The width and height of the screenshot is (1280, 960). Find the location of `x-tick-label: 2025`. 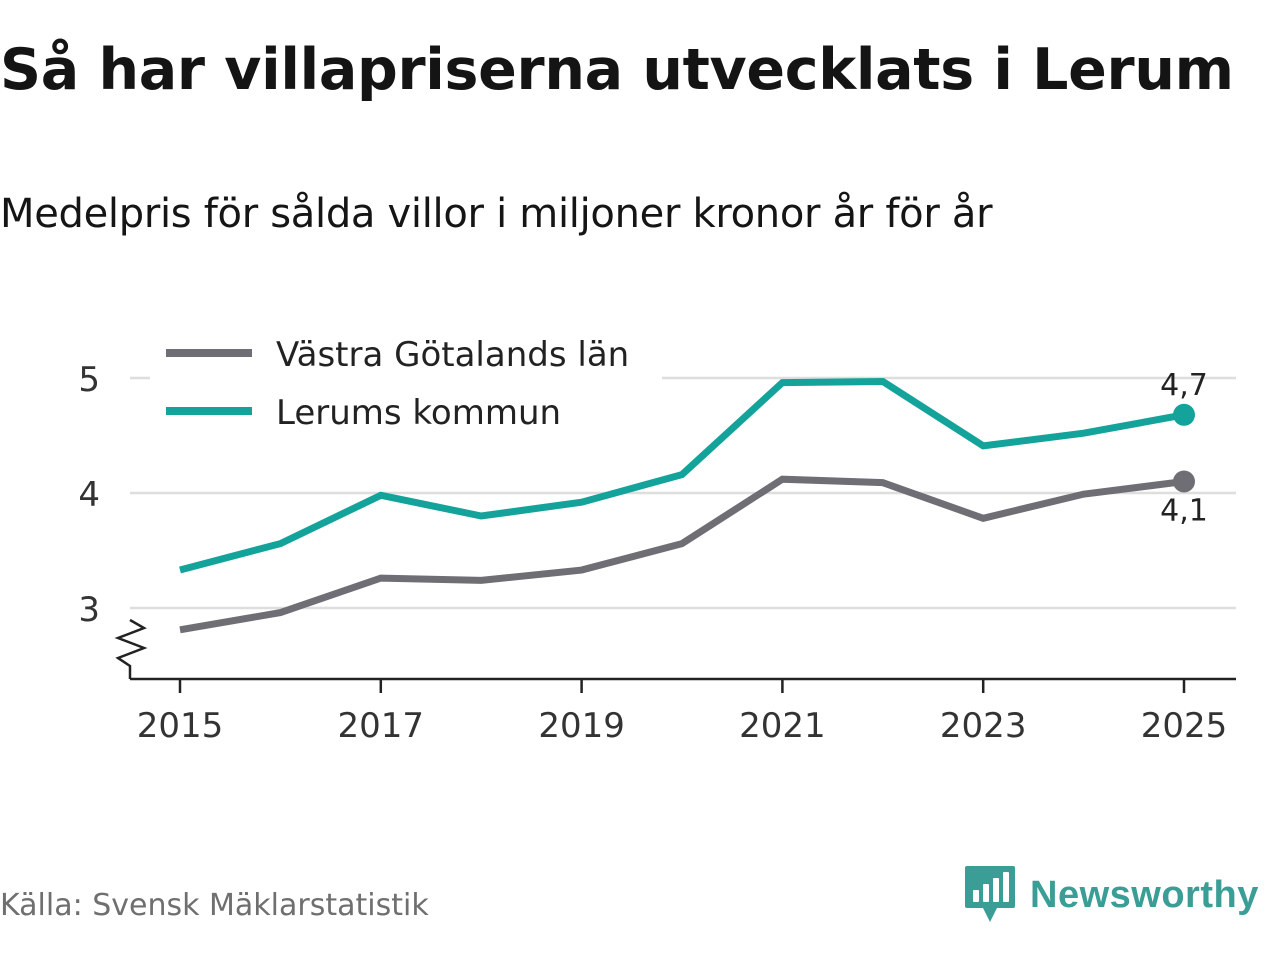

x-tick-label: 2025 is located at coordinates (1184, 726).